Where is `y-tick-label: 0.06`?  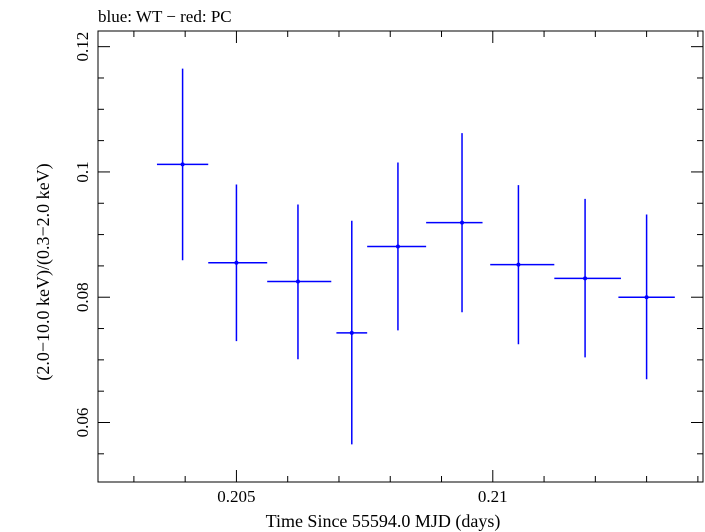
y-tick-label: 0.06 is located at coordinates (82, 423).